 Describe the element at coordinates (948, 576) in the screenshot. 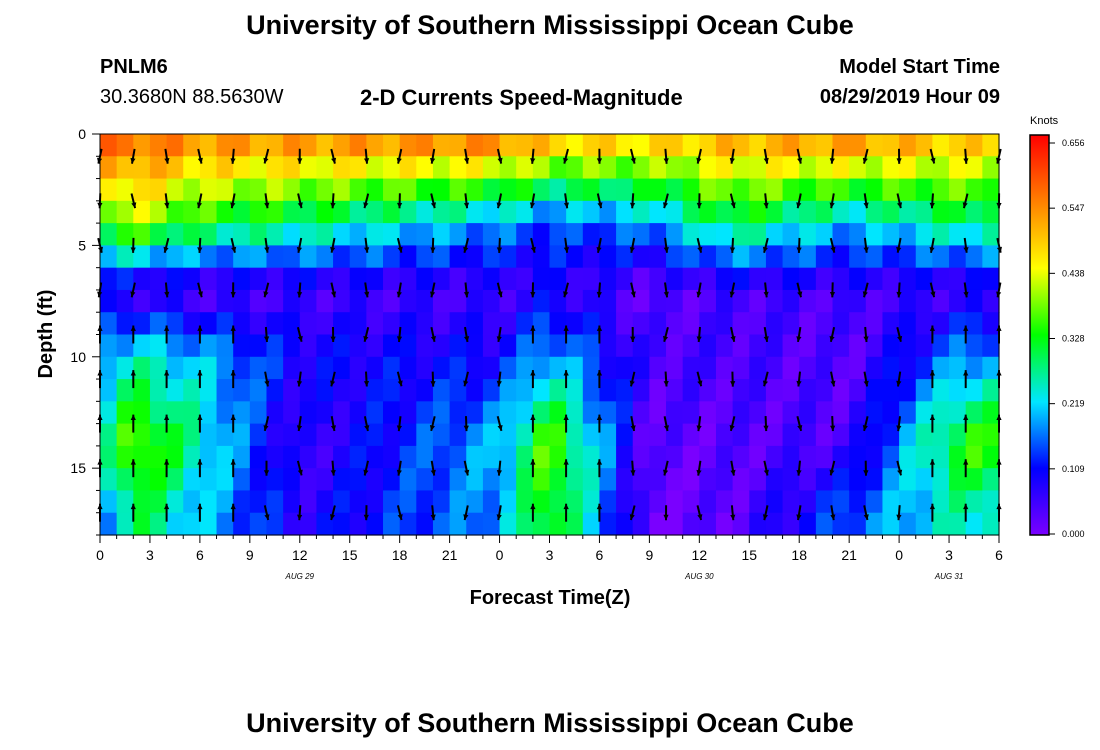

I see `date-label: AUG 31` at that location.